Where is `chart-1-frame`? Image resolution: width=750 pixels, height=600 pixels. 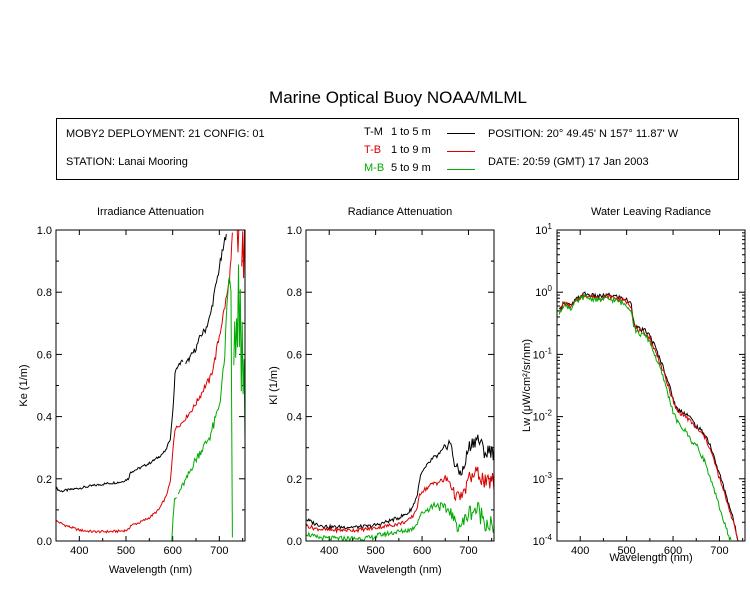
chart-1-frame is located at coordinates (150, 385).